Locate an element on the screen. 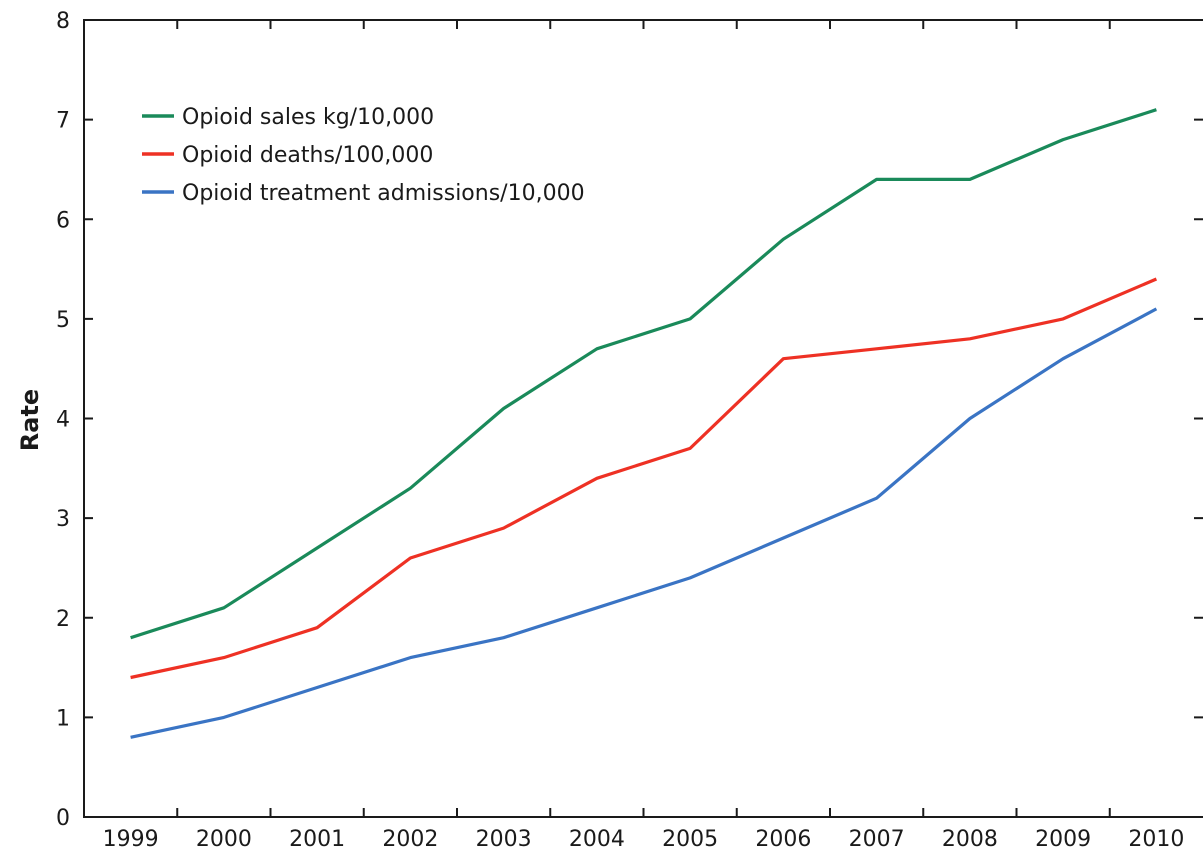  x-tick-label-2010: 2010 is located at coordinates (1156, 839).